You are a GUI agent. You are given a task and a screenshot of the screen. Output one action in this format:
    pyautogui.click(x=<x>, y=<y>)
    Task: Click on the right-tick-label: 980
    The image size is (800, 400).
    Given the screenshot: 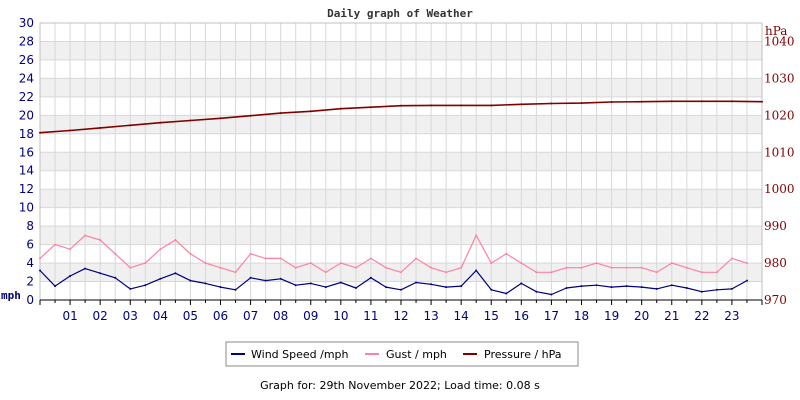 What is the action you would take?
    pyautogui.click(x=775, y=263)
    